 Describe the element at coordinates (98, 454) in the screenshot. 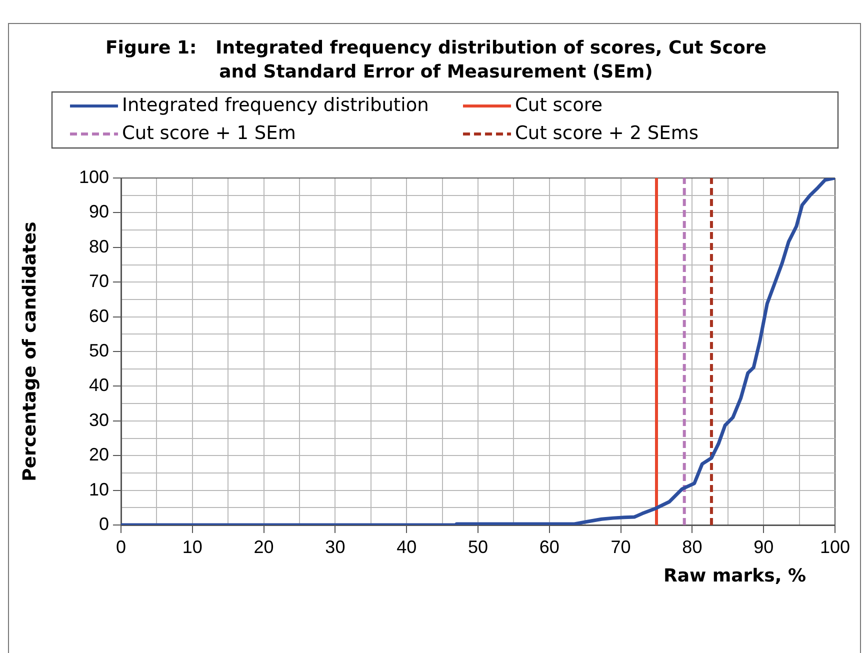

I see `y-tick-label: 20` at that location.